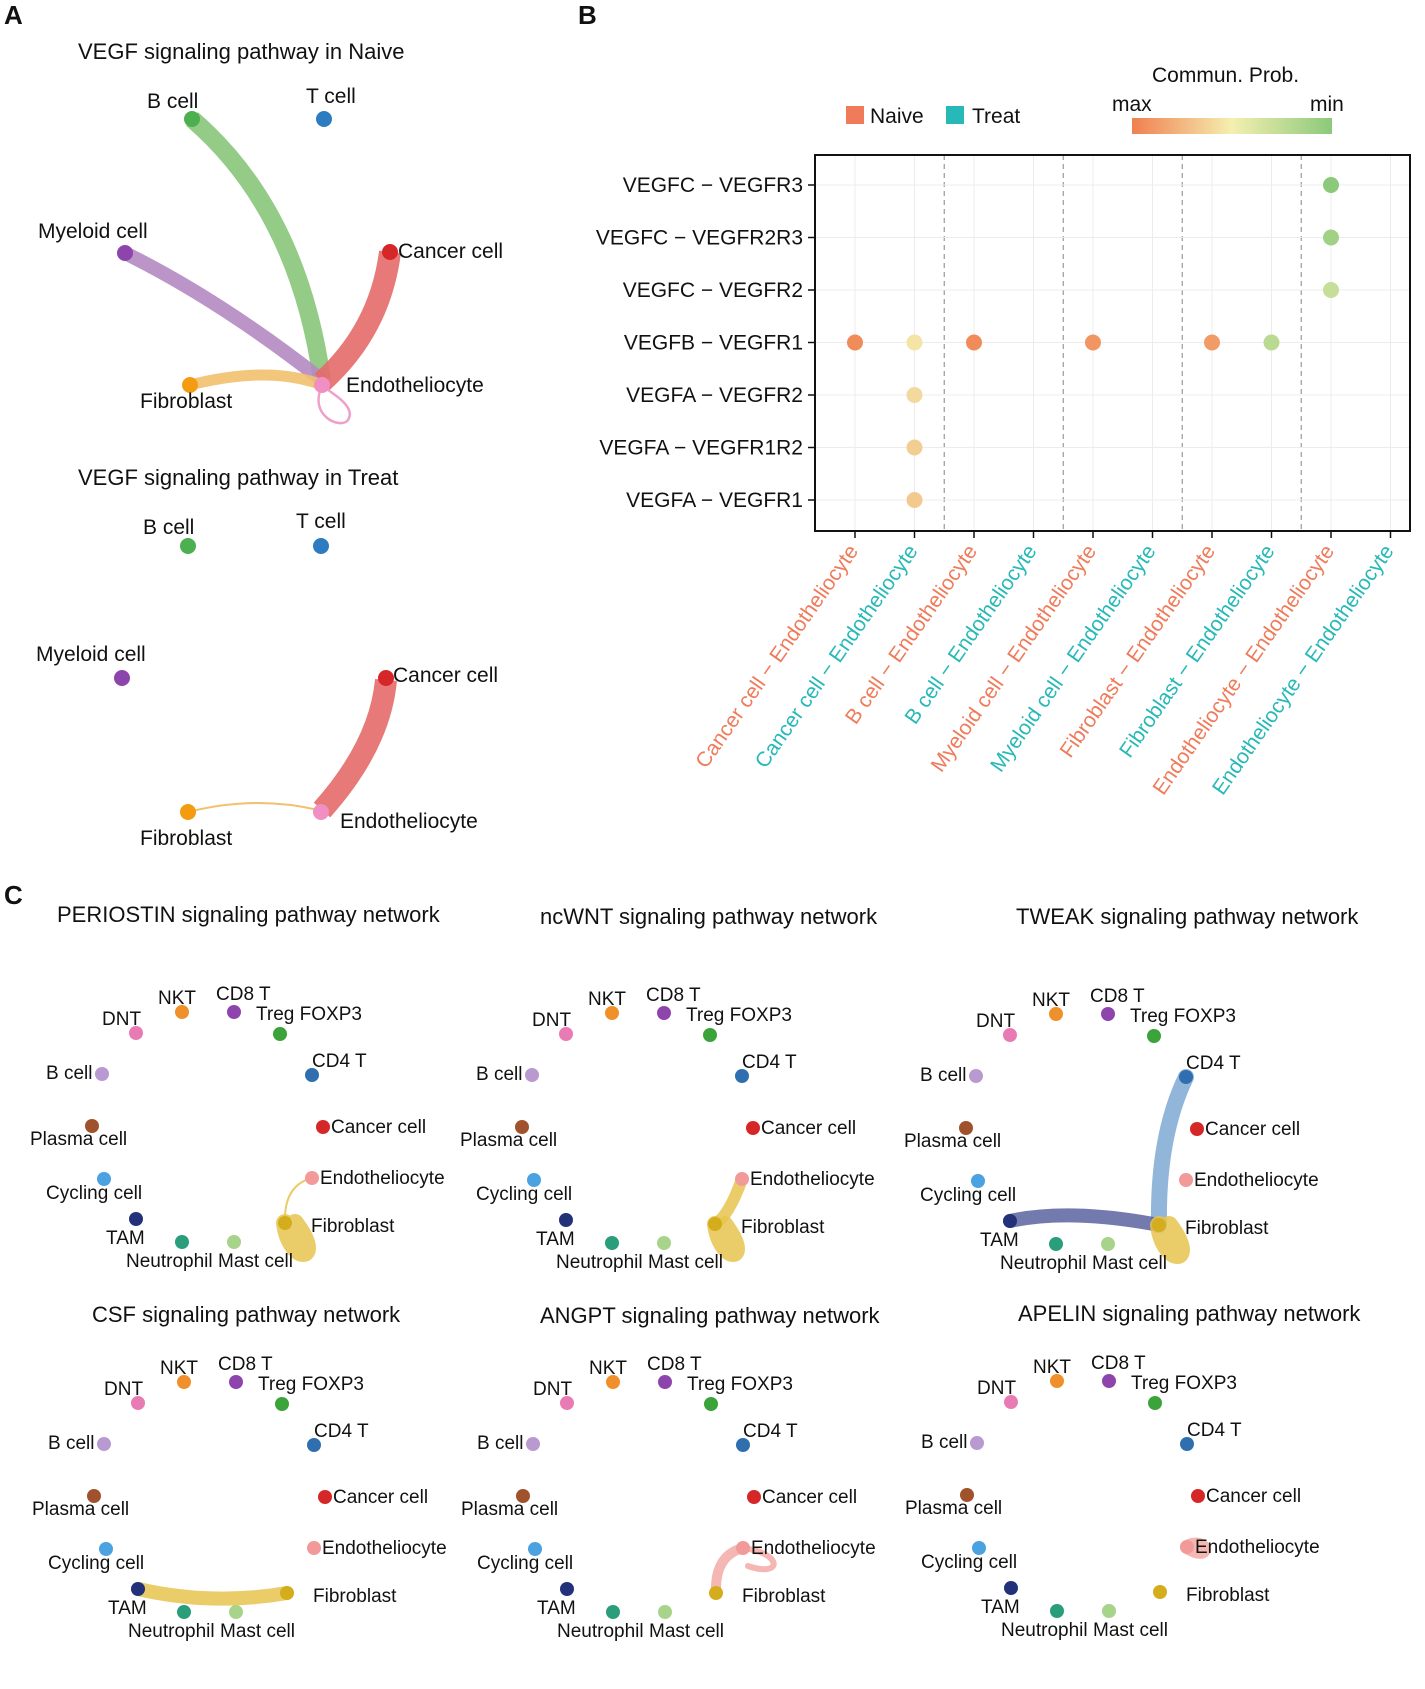 This screenshot has height=1689, width=1425. I want to click on y-tick-label: VEGFA − VEGFR1R2, so click(701, 448).